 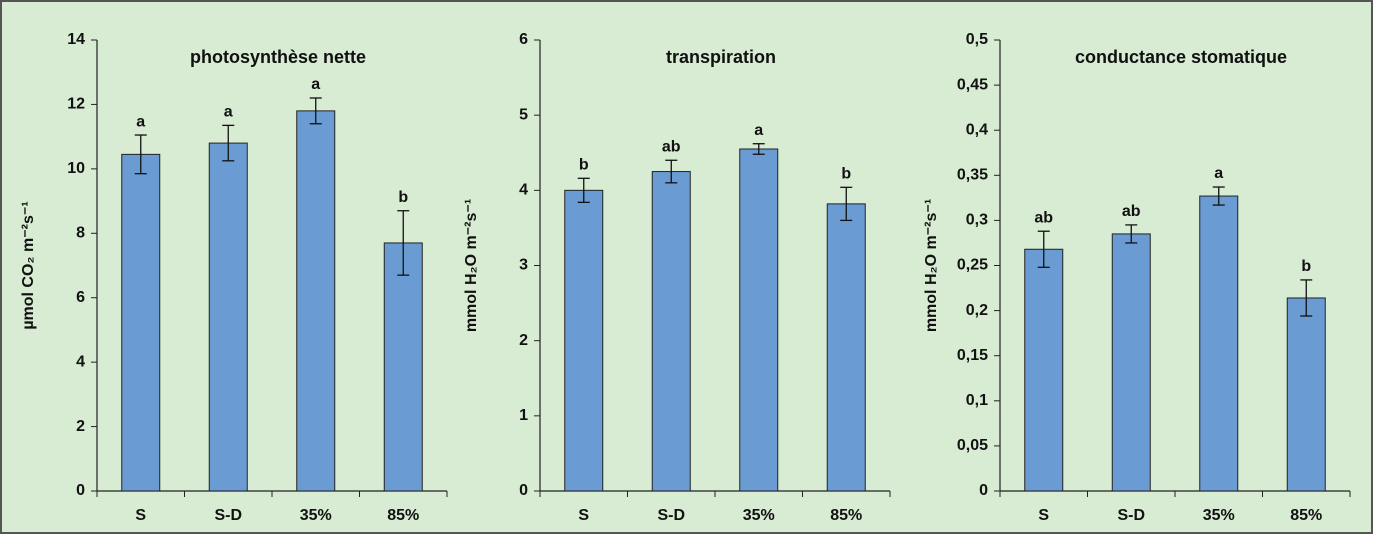 What do you see at coordinates (972, 84) in the screenshot?
I see `y-tick-label: 0,45` at bounding box center [972, 84].